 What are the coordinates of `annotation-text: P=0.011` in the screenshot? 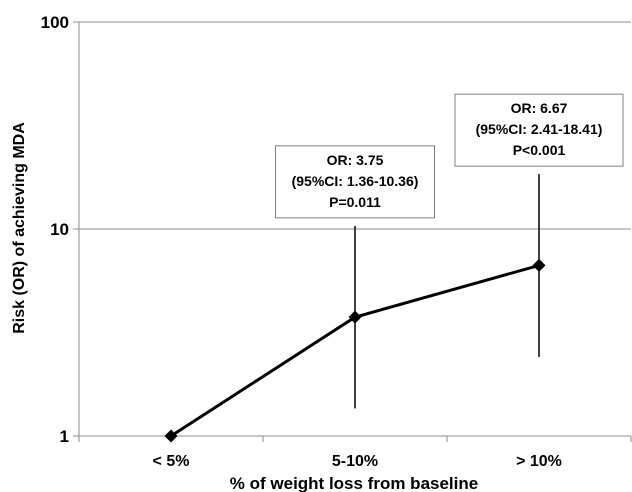 It's located at (355, 202).